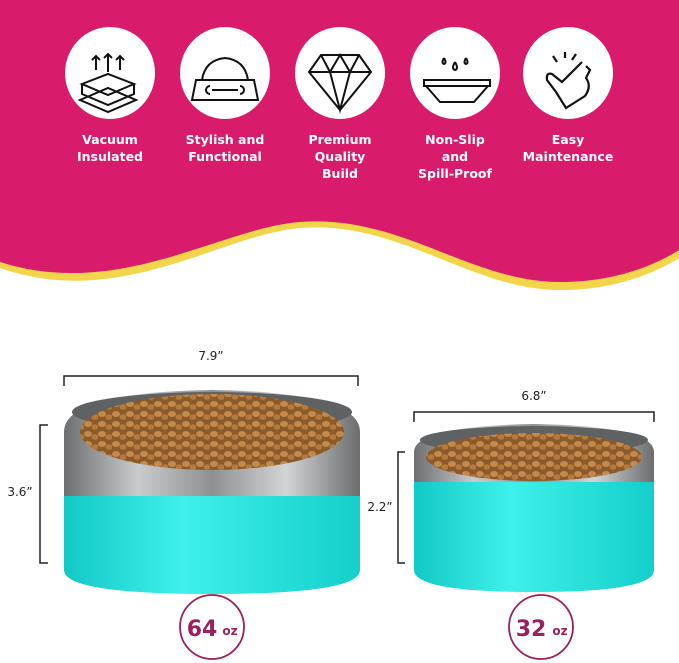 This screenshot has height=663, width=679. What do you see at coordinates (401, 507) in the screenshot?
I see `small-bowl-height-dimension` at bounding box center [401, 507].